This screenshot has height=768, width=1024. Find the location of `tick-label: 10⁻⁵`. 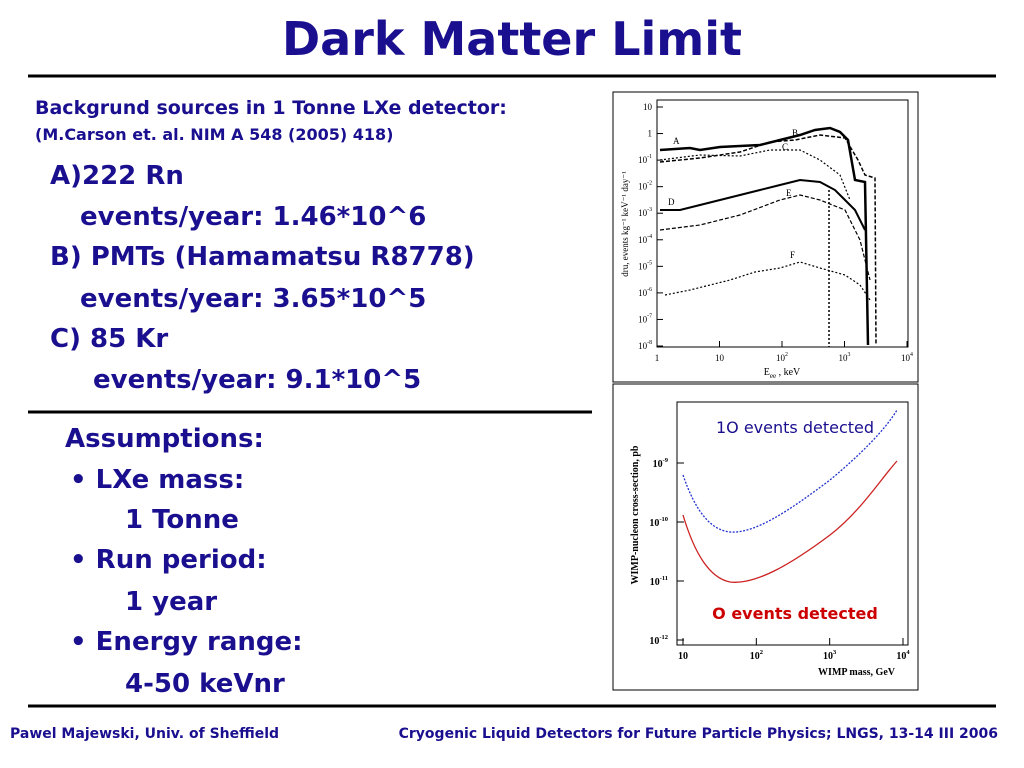

tick-label: 10⁻⁵ is located at coordinates (645, 265).